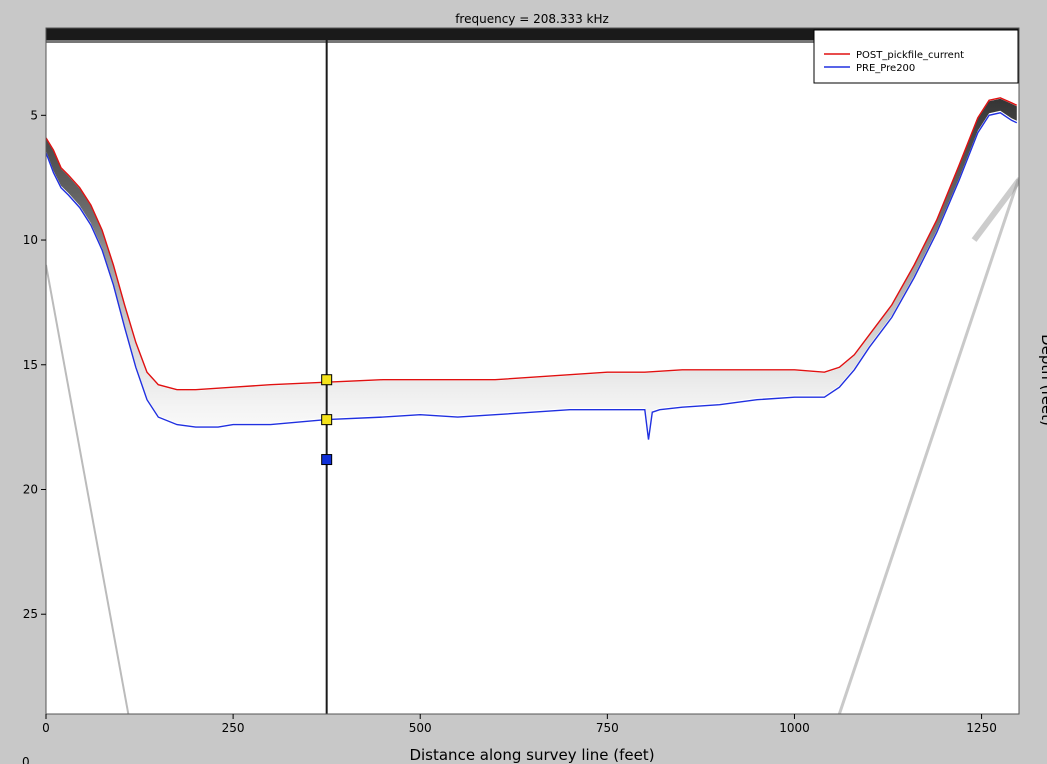 This screenshot has width=1047, height=764. I want to click on x-tick-label: 250, so click(233, 728).